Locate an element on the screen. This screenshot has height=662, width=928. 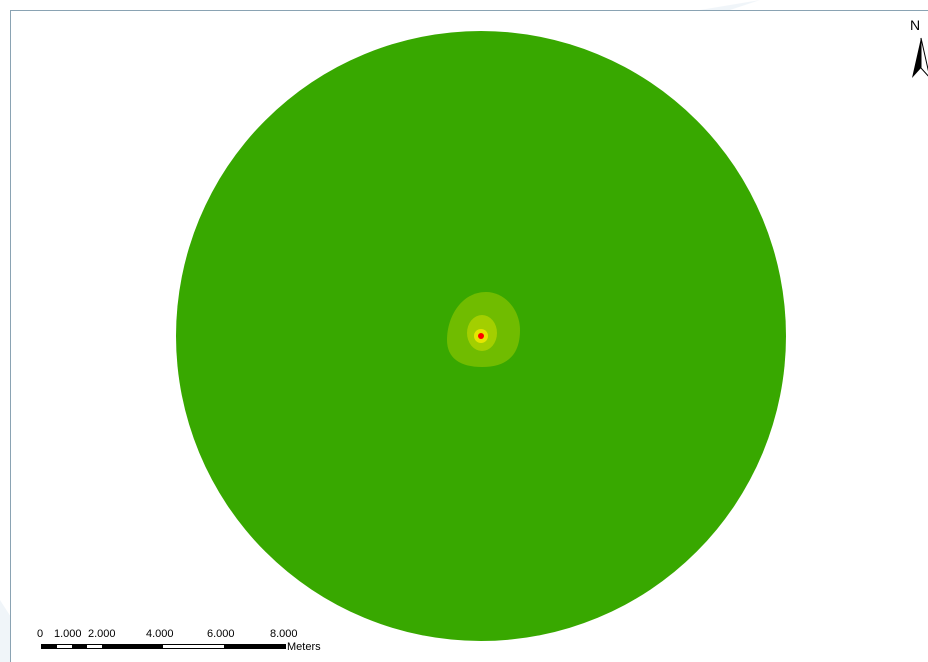
scale-label-4000: 4.000 is located at coordinates (160, 634).